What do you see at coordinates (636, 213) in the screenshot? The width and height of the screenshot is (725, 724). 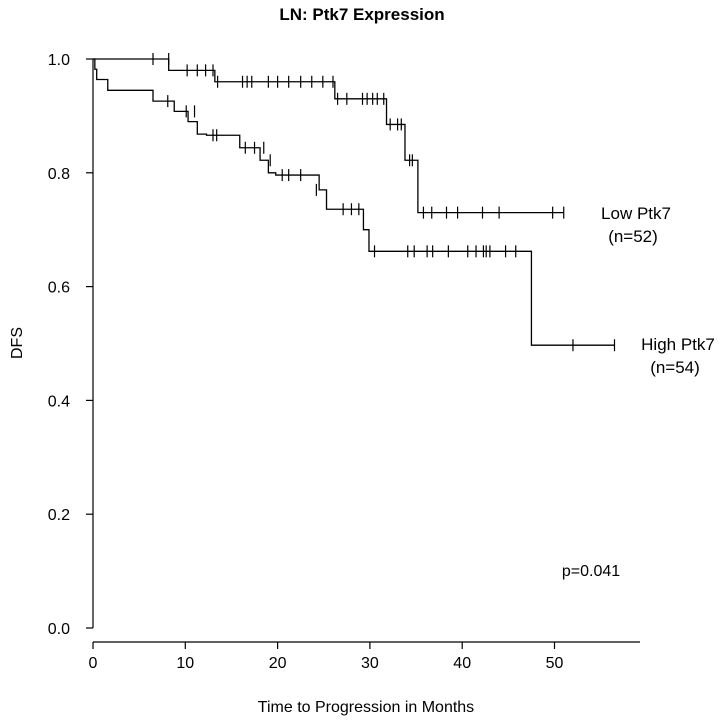 I see `legend-low-ptk7-name: Low Ptk7` at bounding box center [636, 213].